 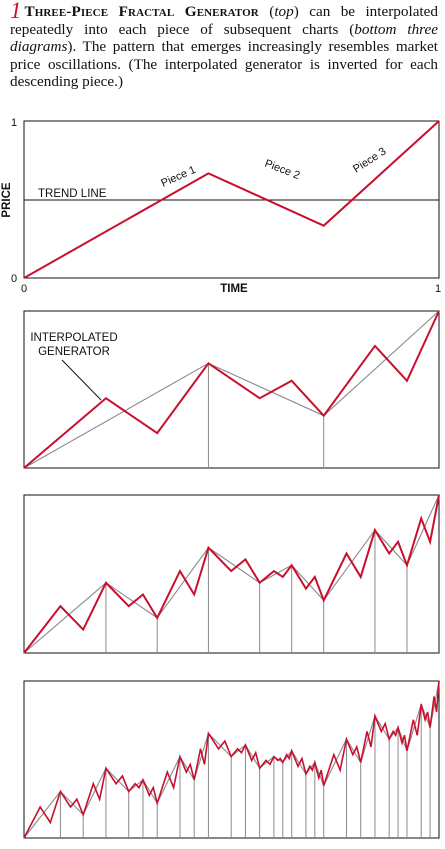 I want to click on x-tick-right: 1, so click(x=438, y=289).